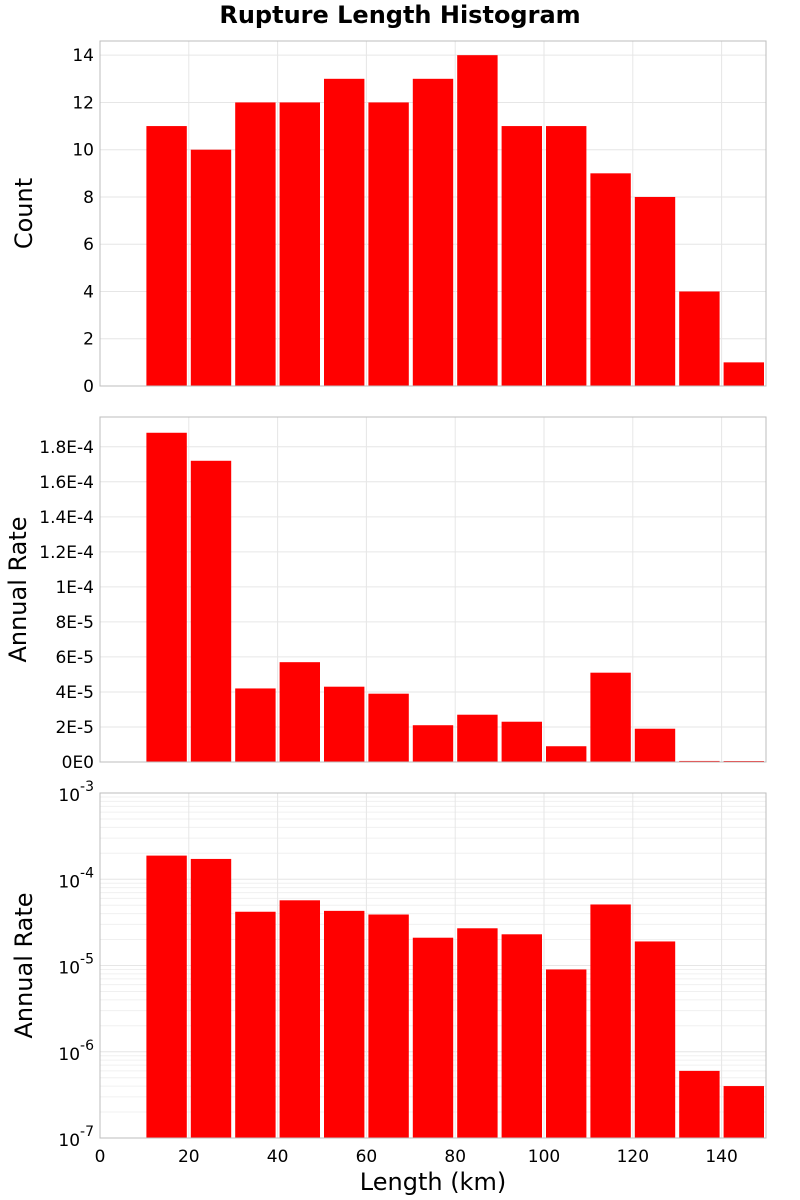 This screenshot has width=800, height=1200. I want to click on y-tick-label: 10⁻³, so click(76, 792).